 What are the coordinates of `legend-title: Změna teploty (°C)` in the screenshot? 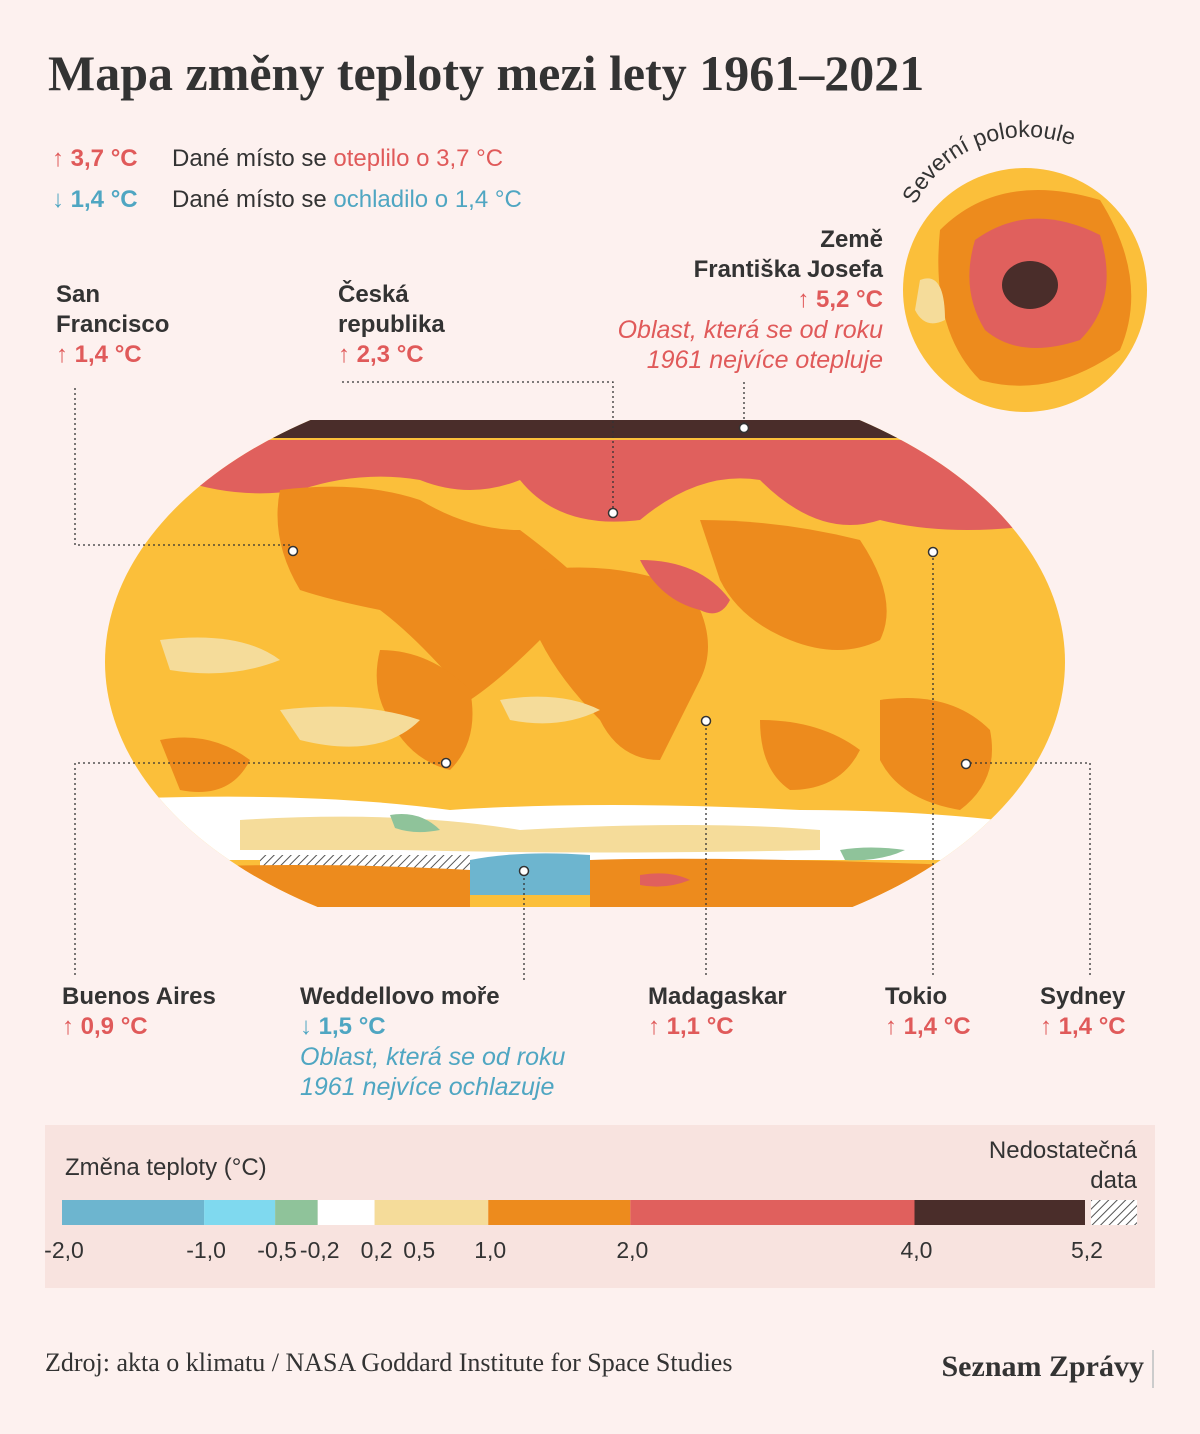 It's located at (166, 1167).